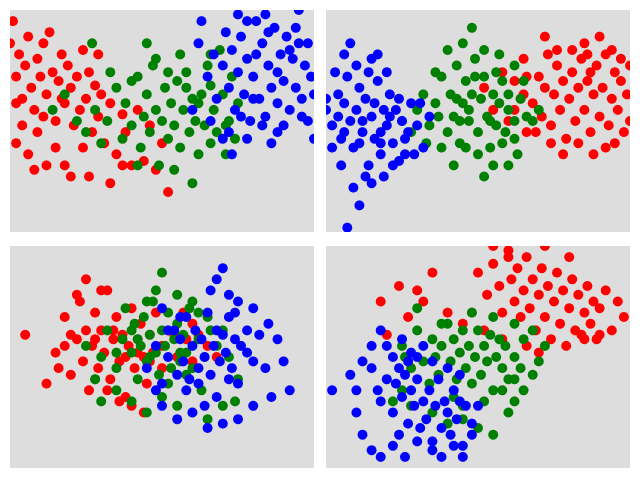 The height and width of the screenshot is (480, 640). I want to click on red-series, so click(502, 302).